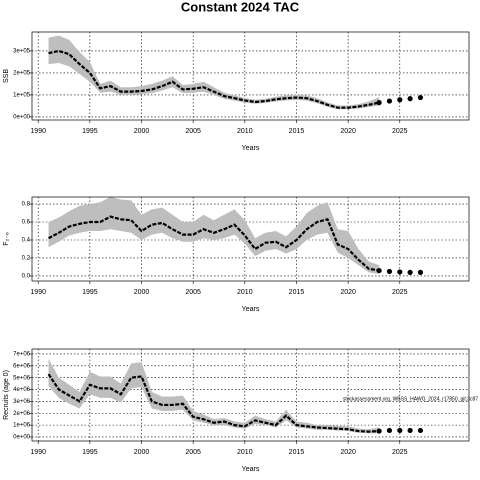 The height and width of the screenshot is (480, 480). I want to click on y-tick-label: 7e+06, so click(22, 355).